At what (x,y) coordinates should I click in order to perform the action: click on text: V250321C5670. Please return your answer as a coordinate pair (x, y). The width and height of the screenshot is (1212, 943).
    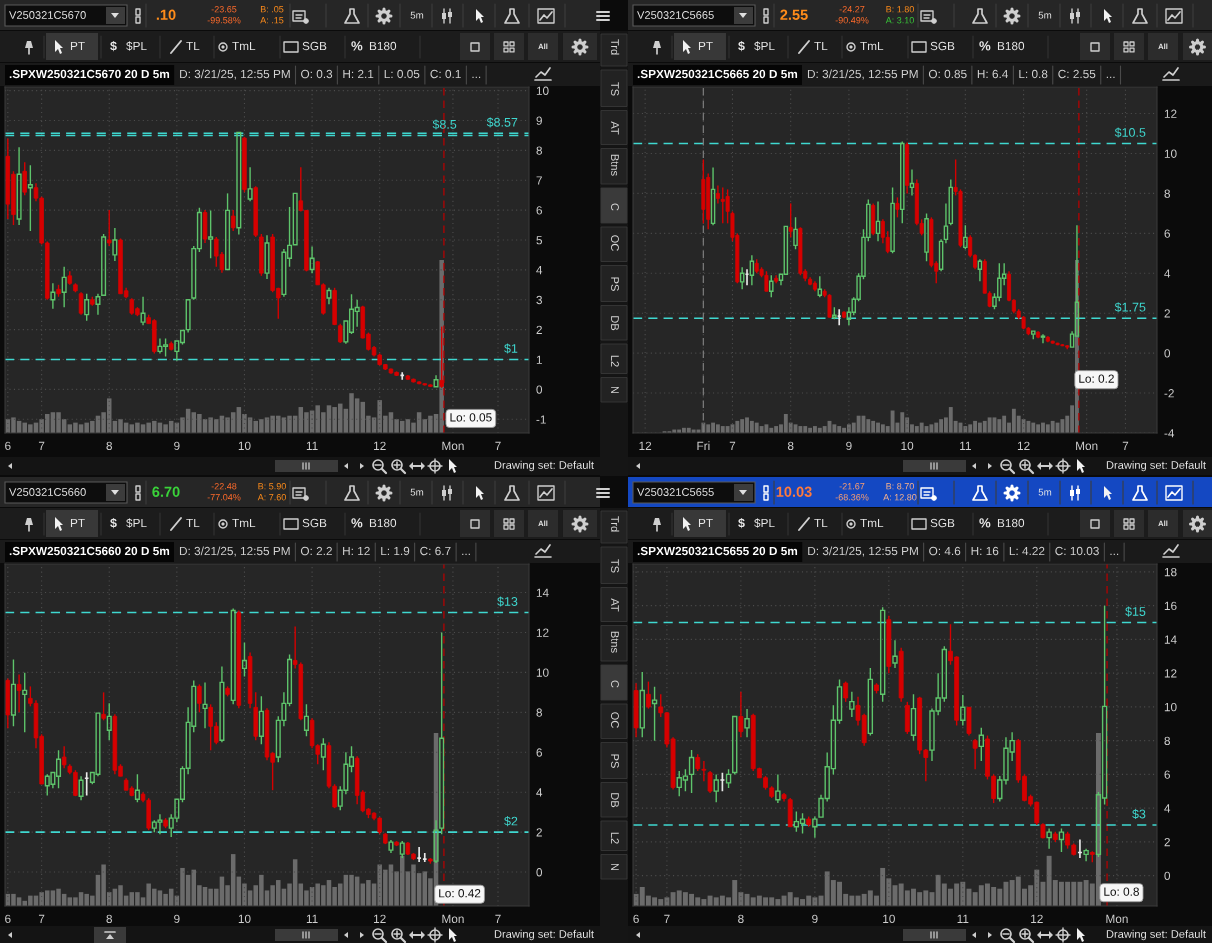
    Looking at the image, I should click on (47, 15).